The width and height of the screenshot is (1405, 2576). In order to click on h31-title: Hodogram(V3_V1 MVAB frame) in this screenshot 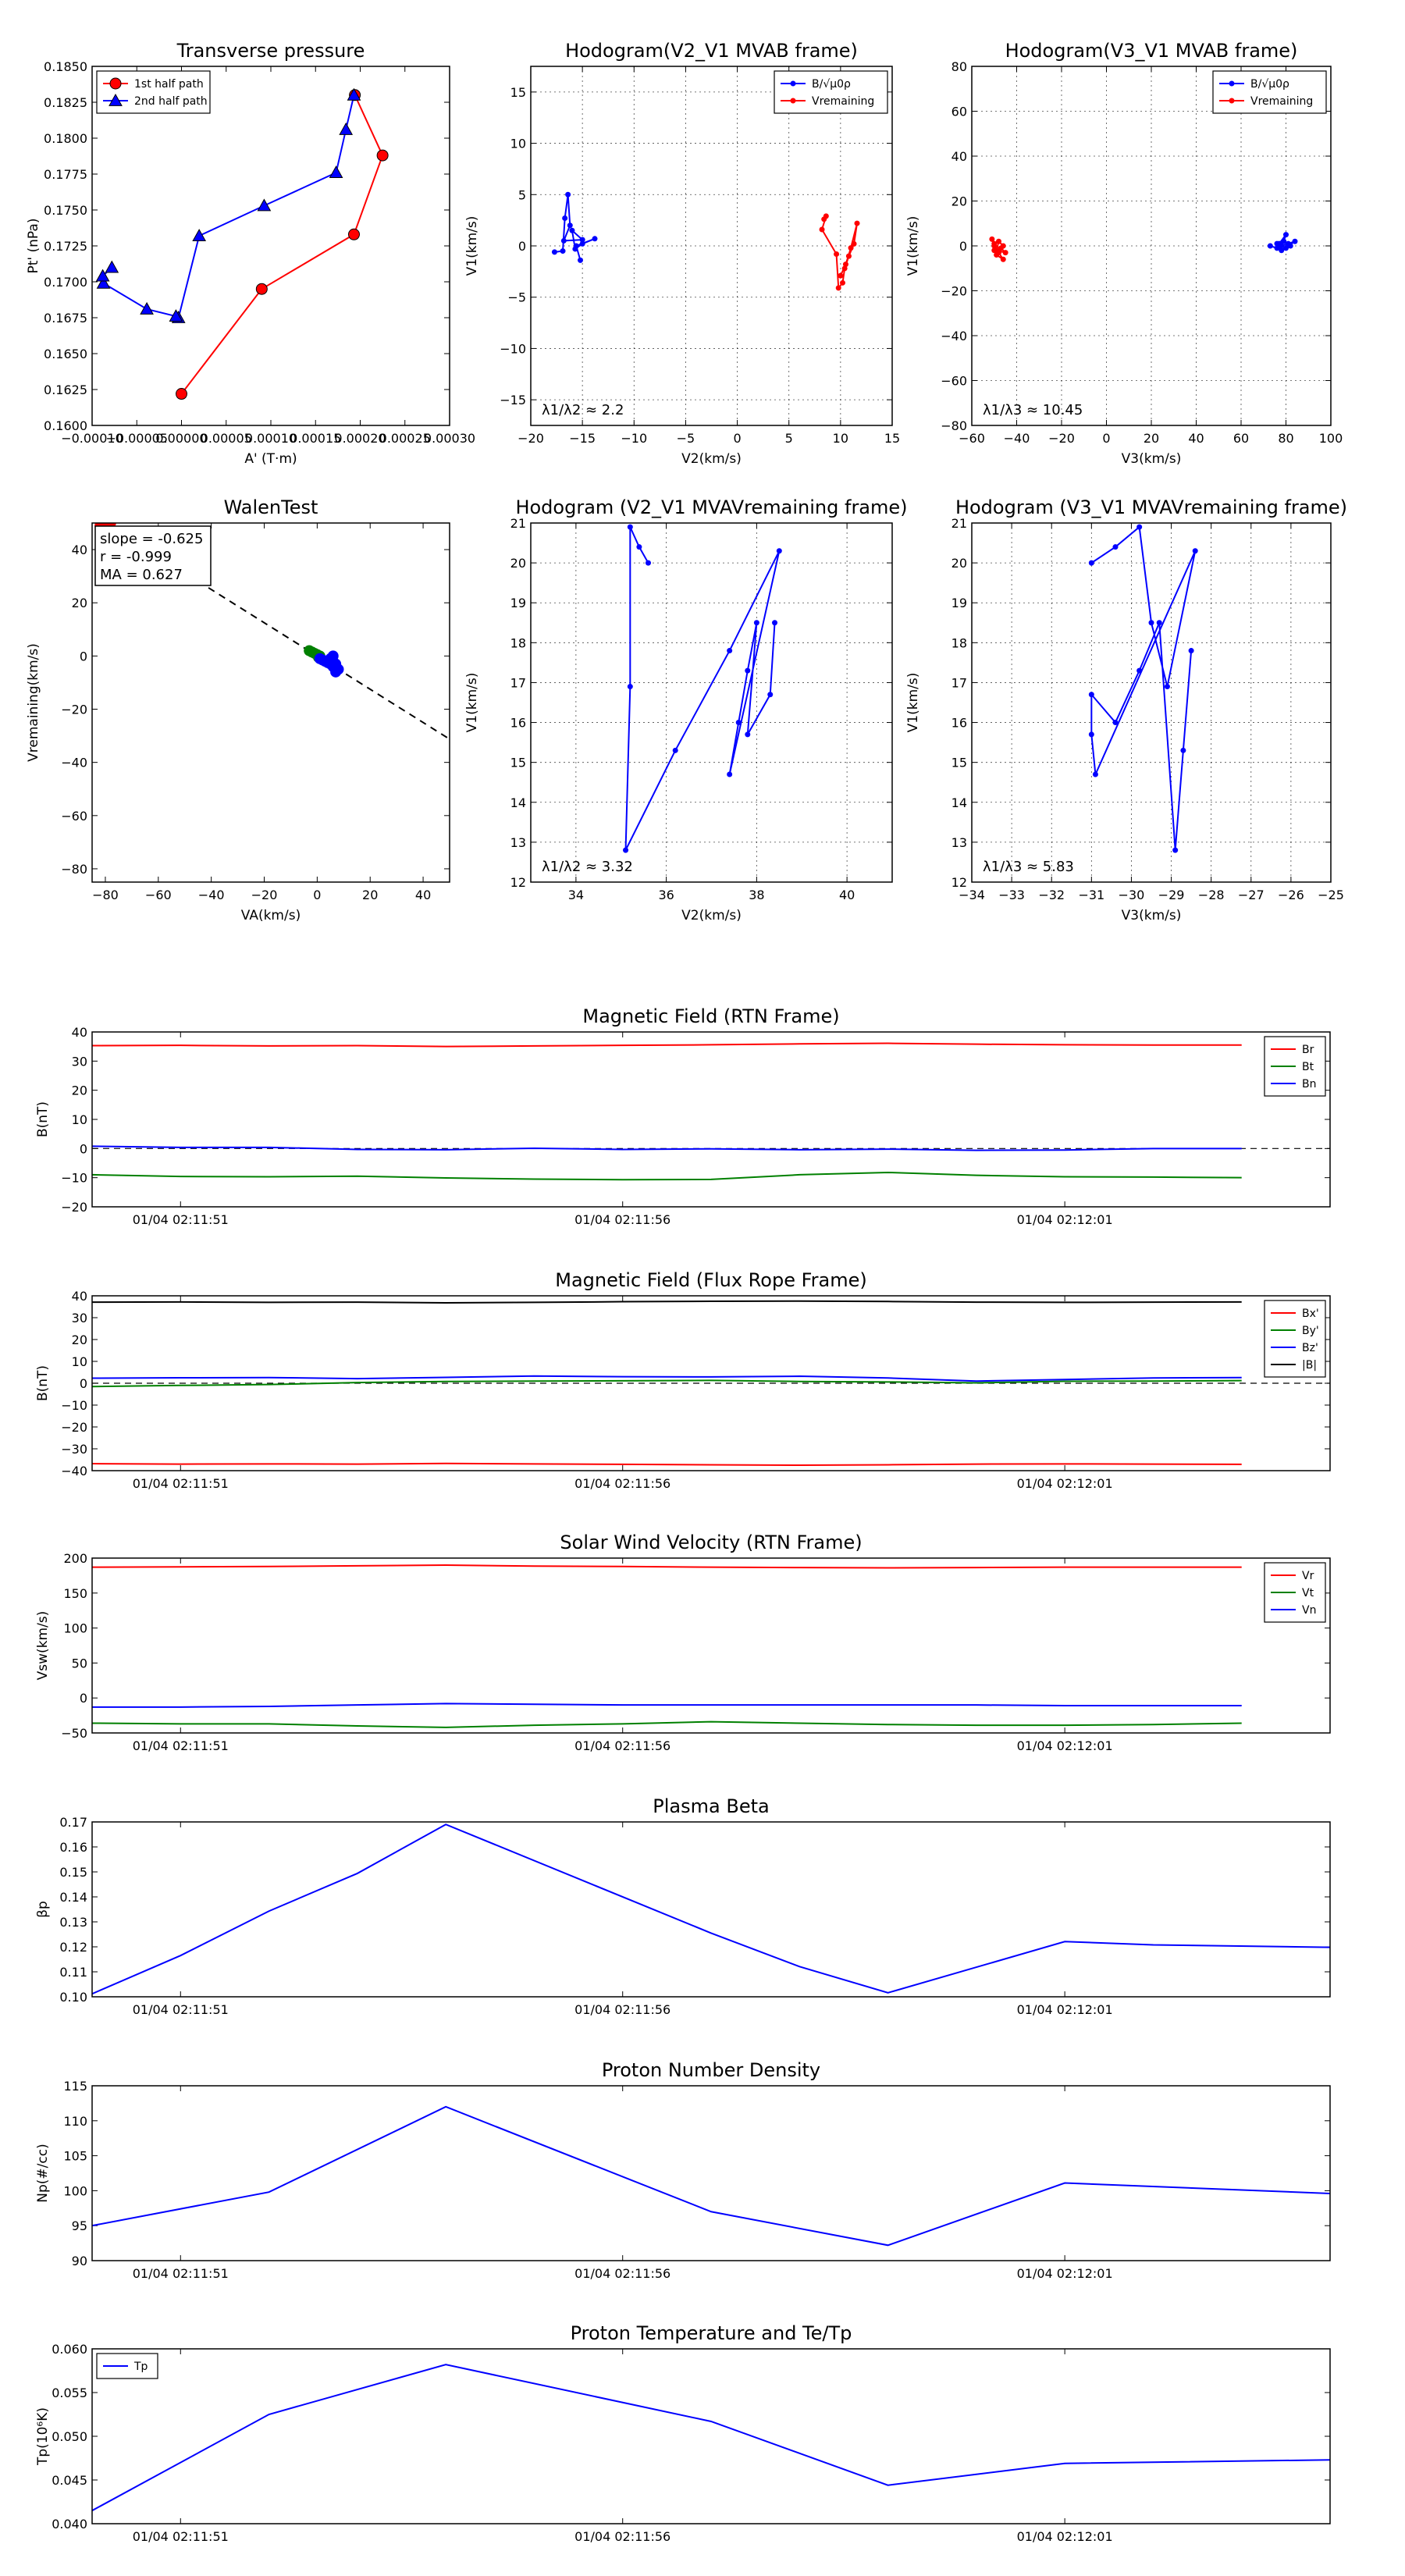, I will do `click(1151, 51)`.